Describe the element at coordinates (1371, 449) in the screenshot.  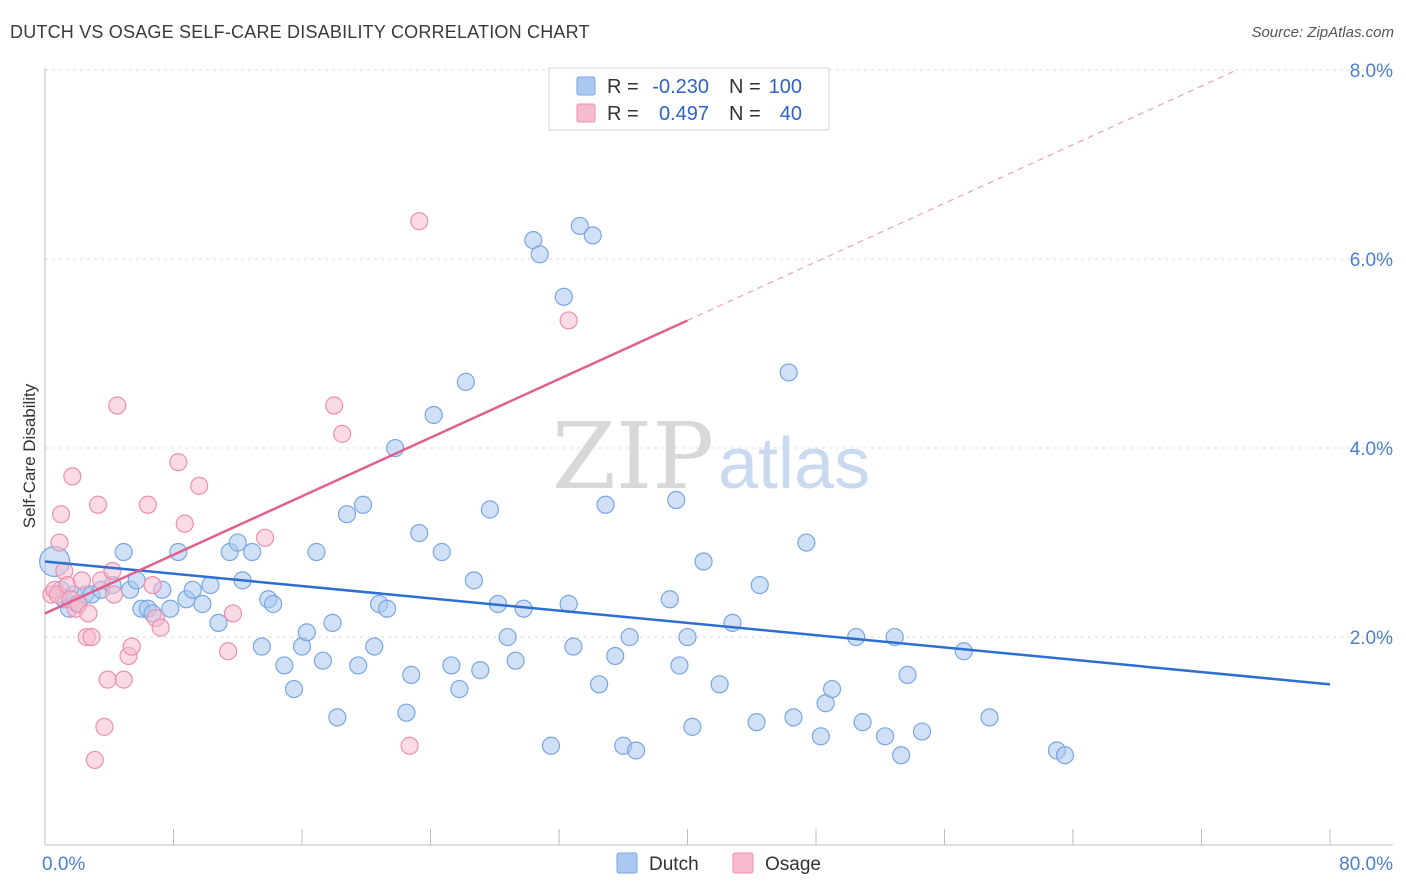
I see `y-tick-label: 4.0%` at that location.